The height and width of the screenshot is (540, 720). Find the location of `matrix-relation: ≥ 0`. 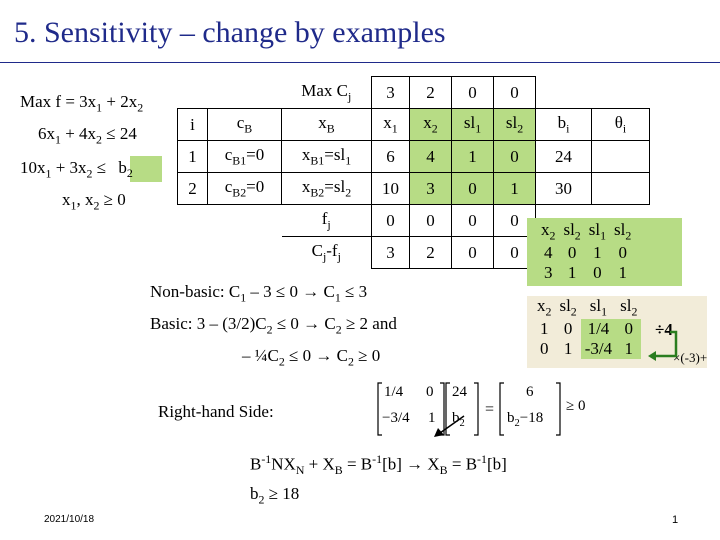

matrix-relation: ≥ 0 is located at coordinates (576, 406).